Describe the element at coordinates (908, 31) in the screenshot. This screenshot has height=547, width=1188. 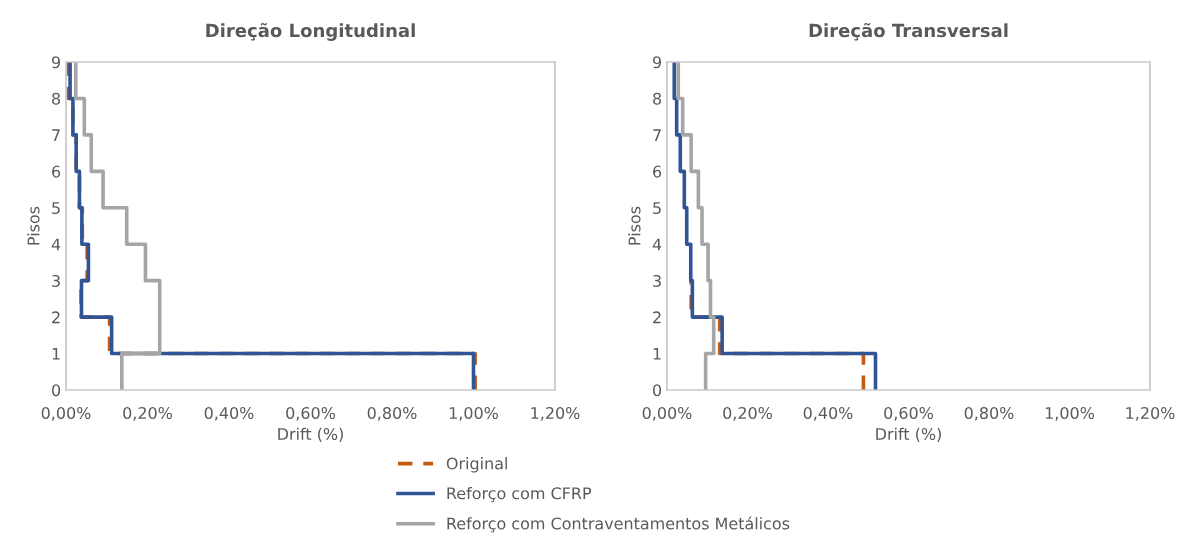
I see `chart-title: Direção Transversal` at that location.